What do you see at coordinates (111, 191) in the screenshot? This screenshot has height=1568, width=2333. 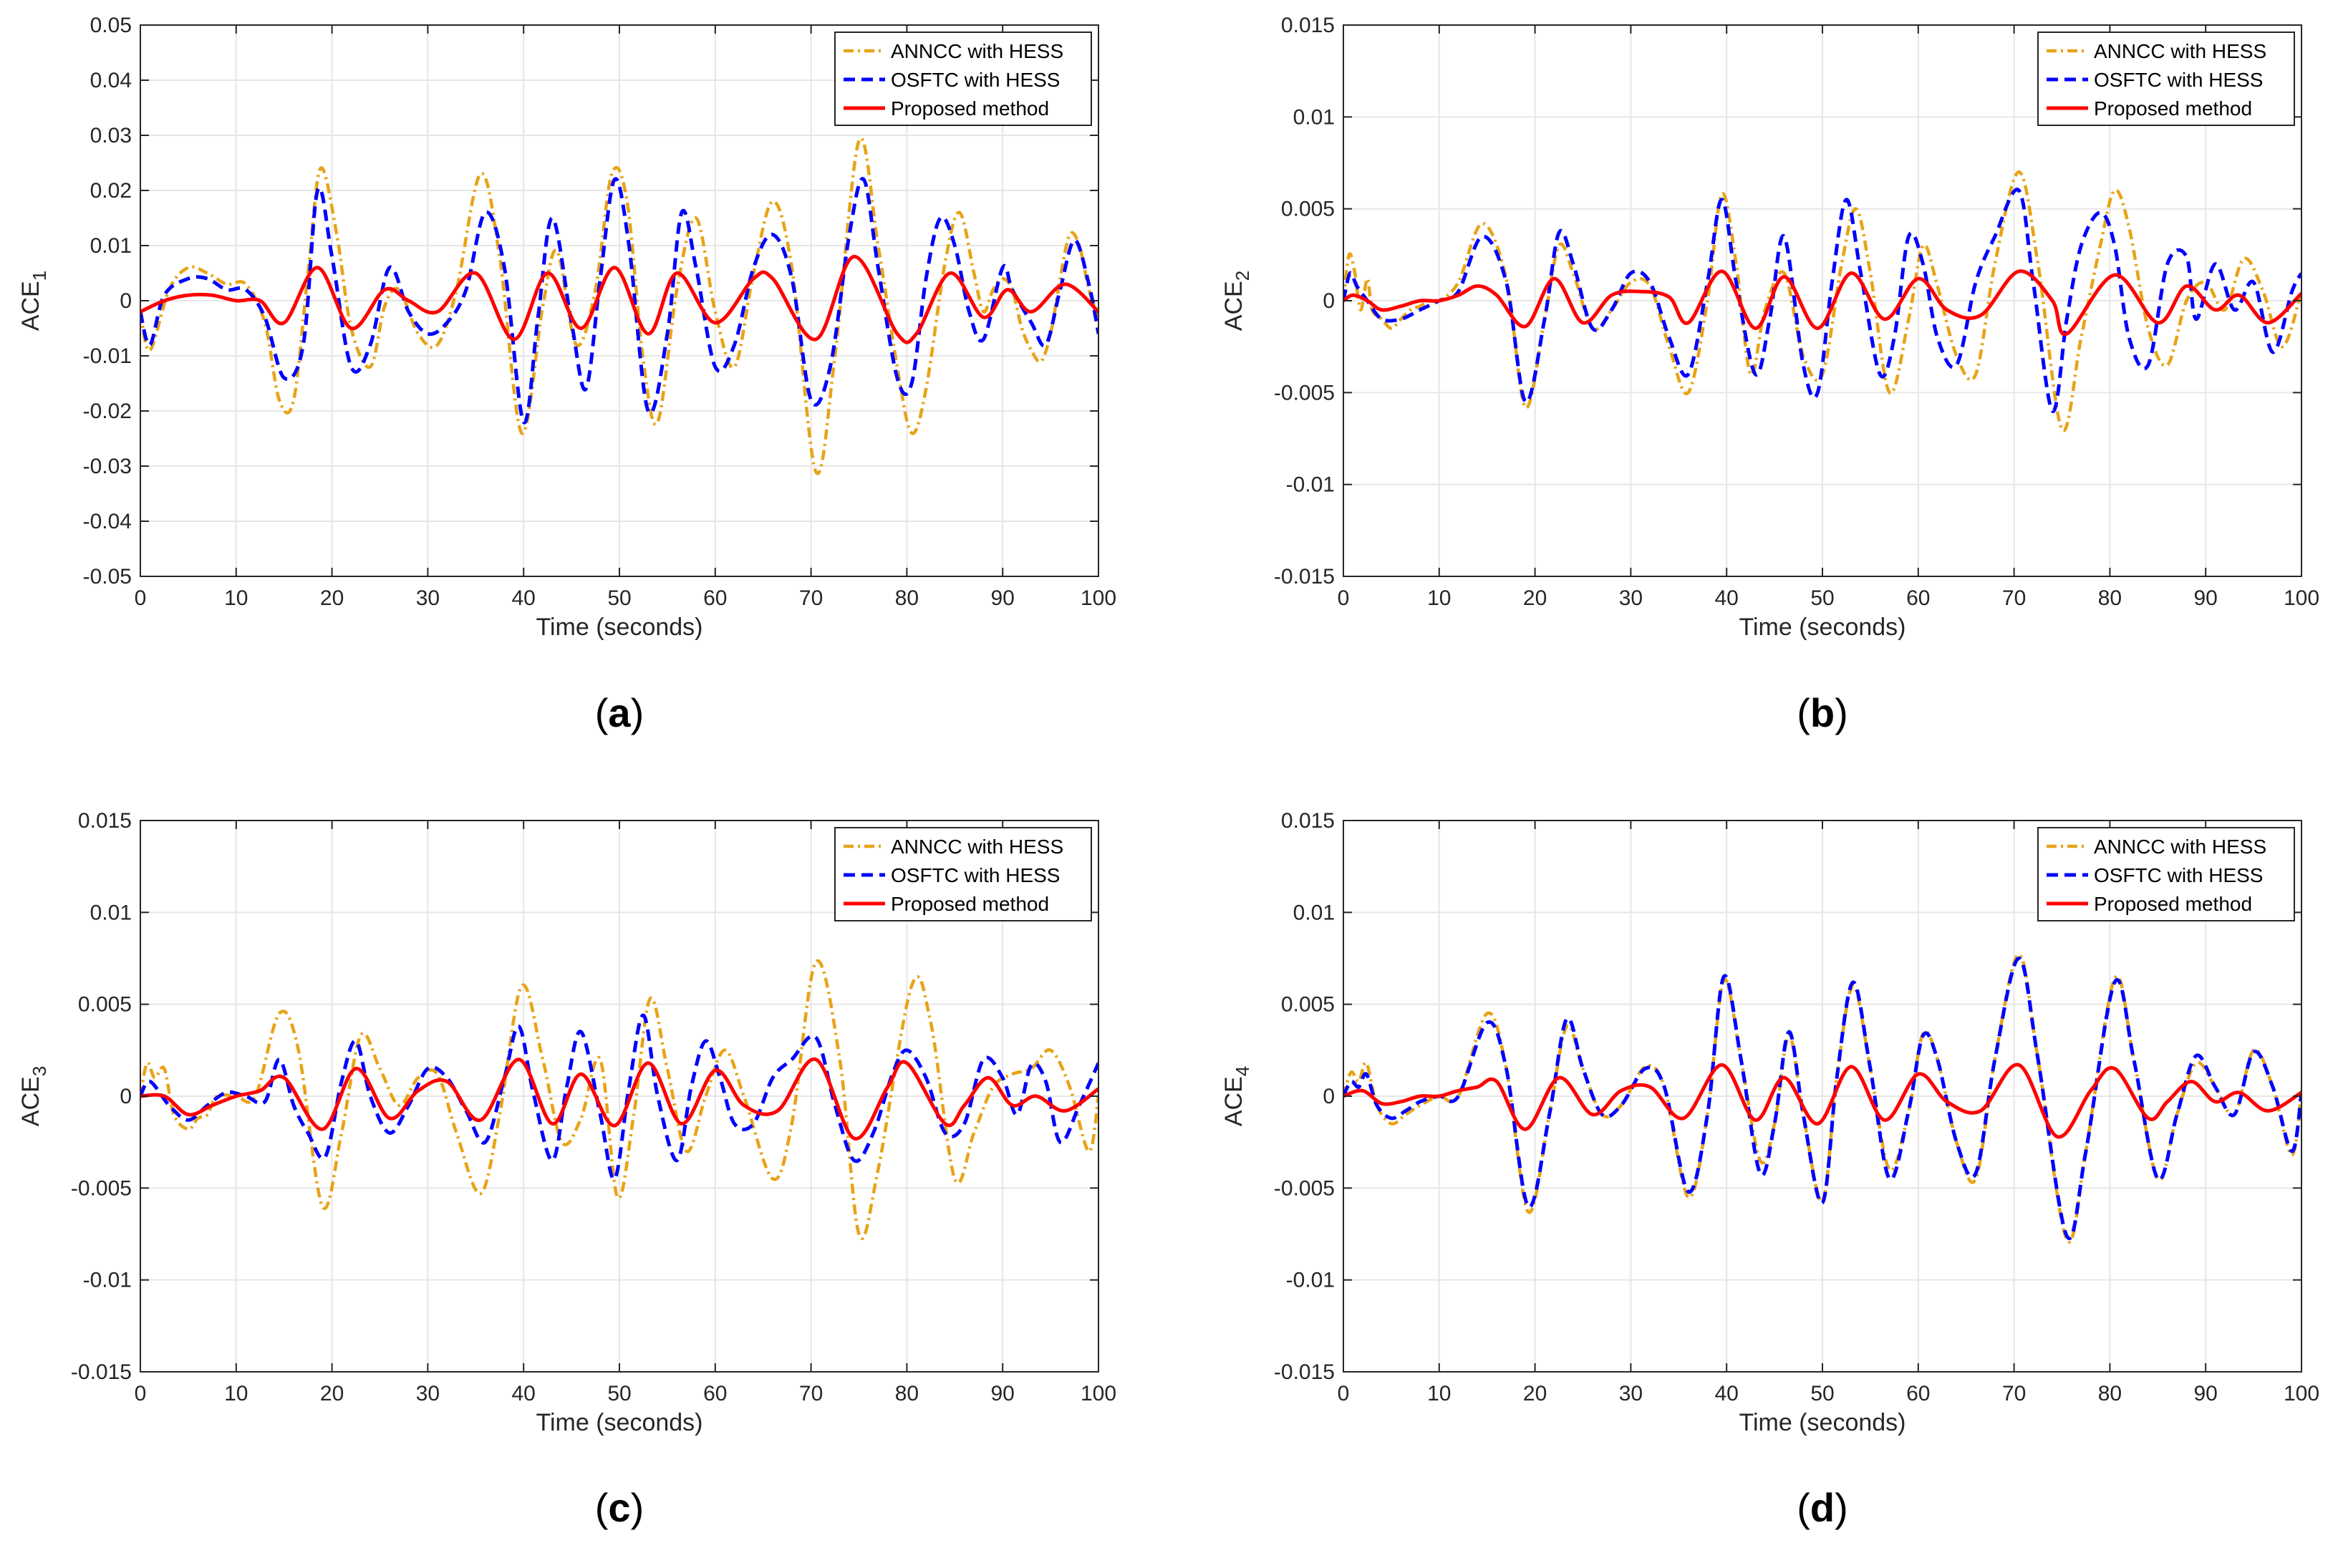 I see `y-tick-label: 0.02` at bounding box center [111, 191].